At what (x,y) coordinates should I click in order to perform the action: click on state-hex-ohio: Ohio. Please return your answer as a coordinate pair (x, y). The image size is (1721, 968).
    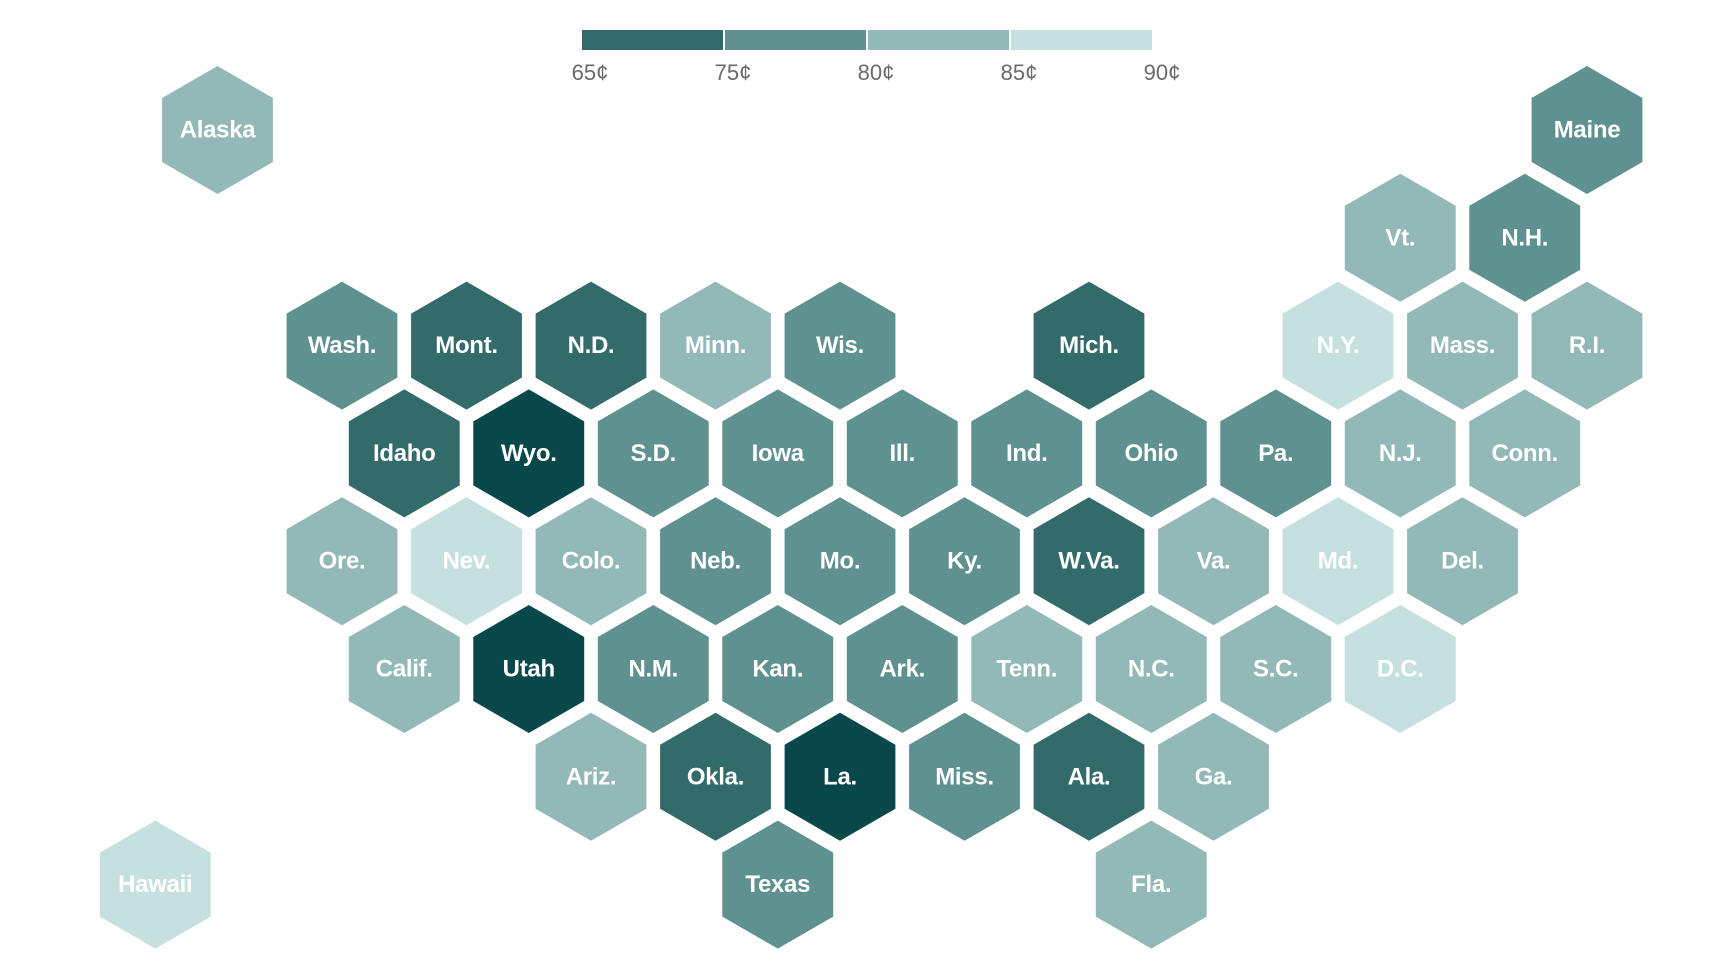
    Looking at the image, I should click on (1151, 453).